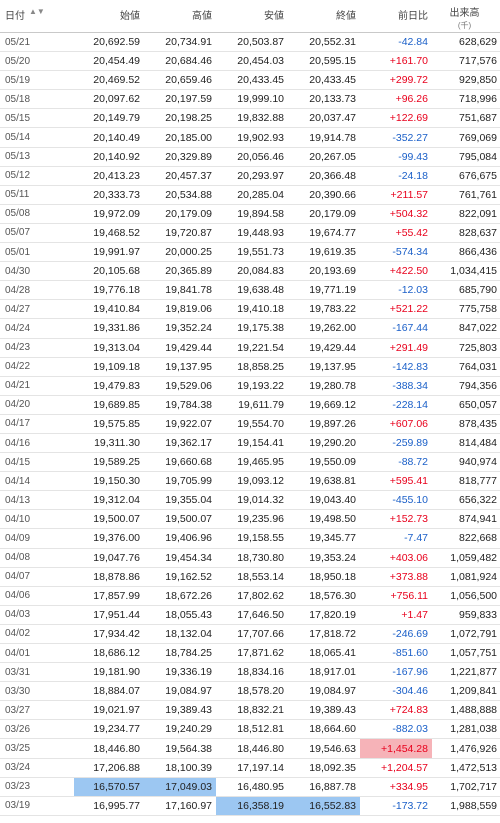 The width and height of the screenshot is (500, 823). What do you see at coordinates (396, 672) in the screenshot?
I see `cell-change: -167.96` at bounding box center [396, 672].